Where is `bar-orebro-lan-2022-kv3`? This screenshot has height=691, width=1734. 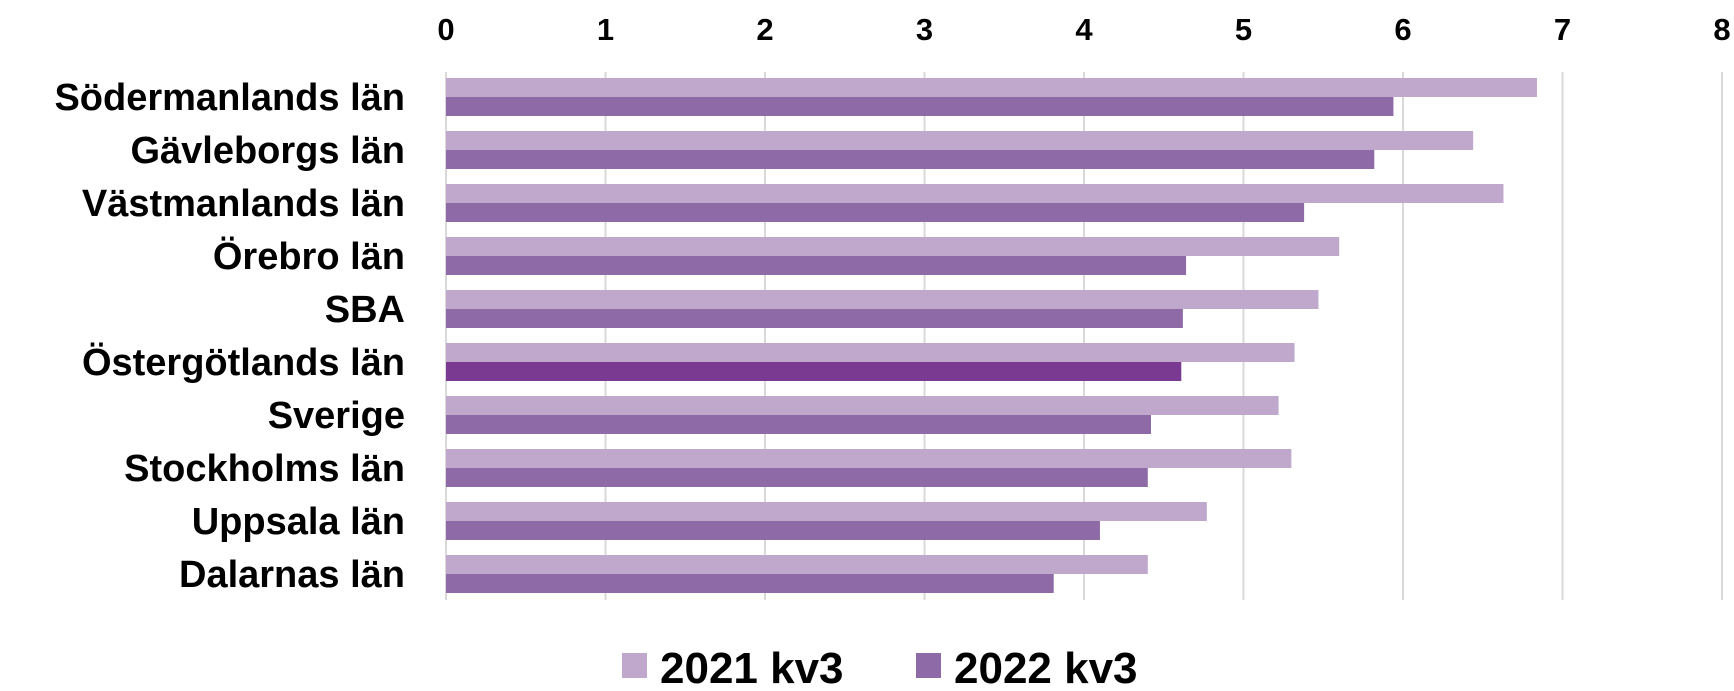 bar-orebro-lan-2022-kv3 is located at coordinates (816, 265).